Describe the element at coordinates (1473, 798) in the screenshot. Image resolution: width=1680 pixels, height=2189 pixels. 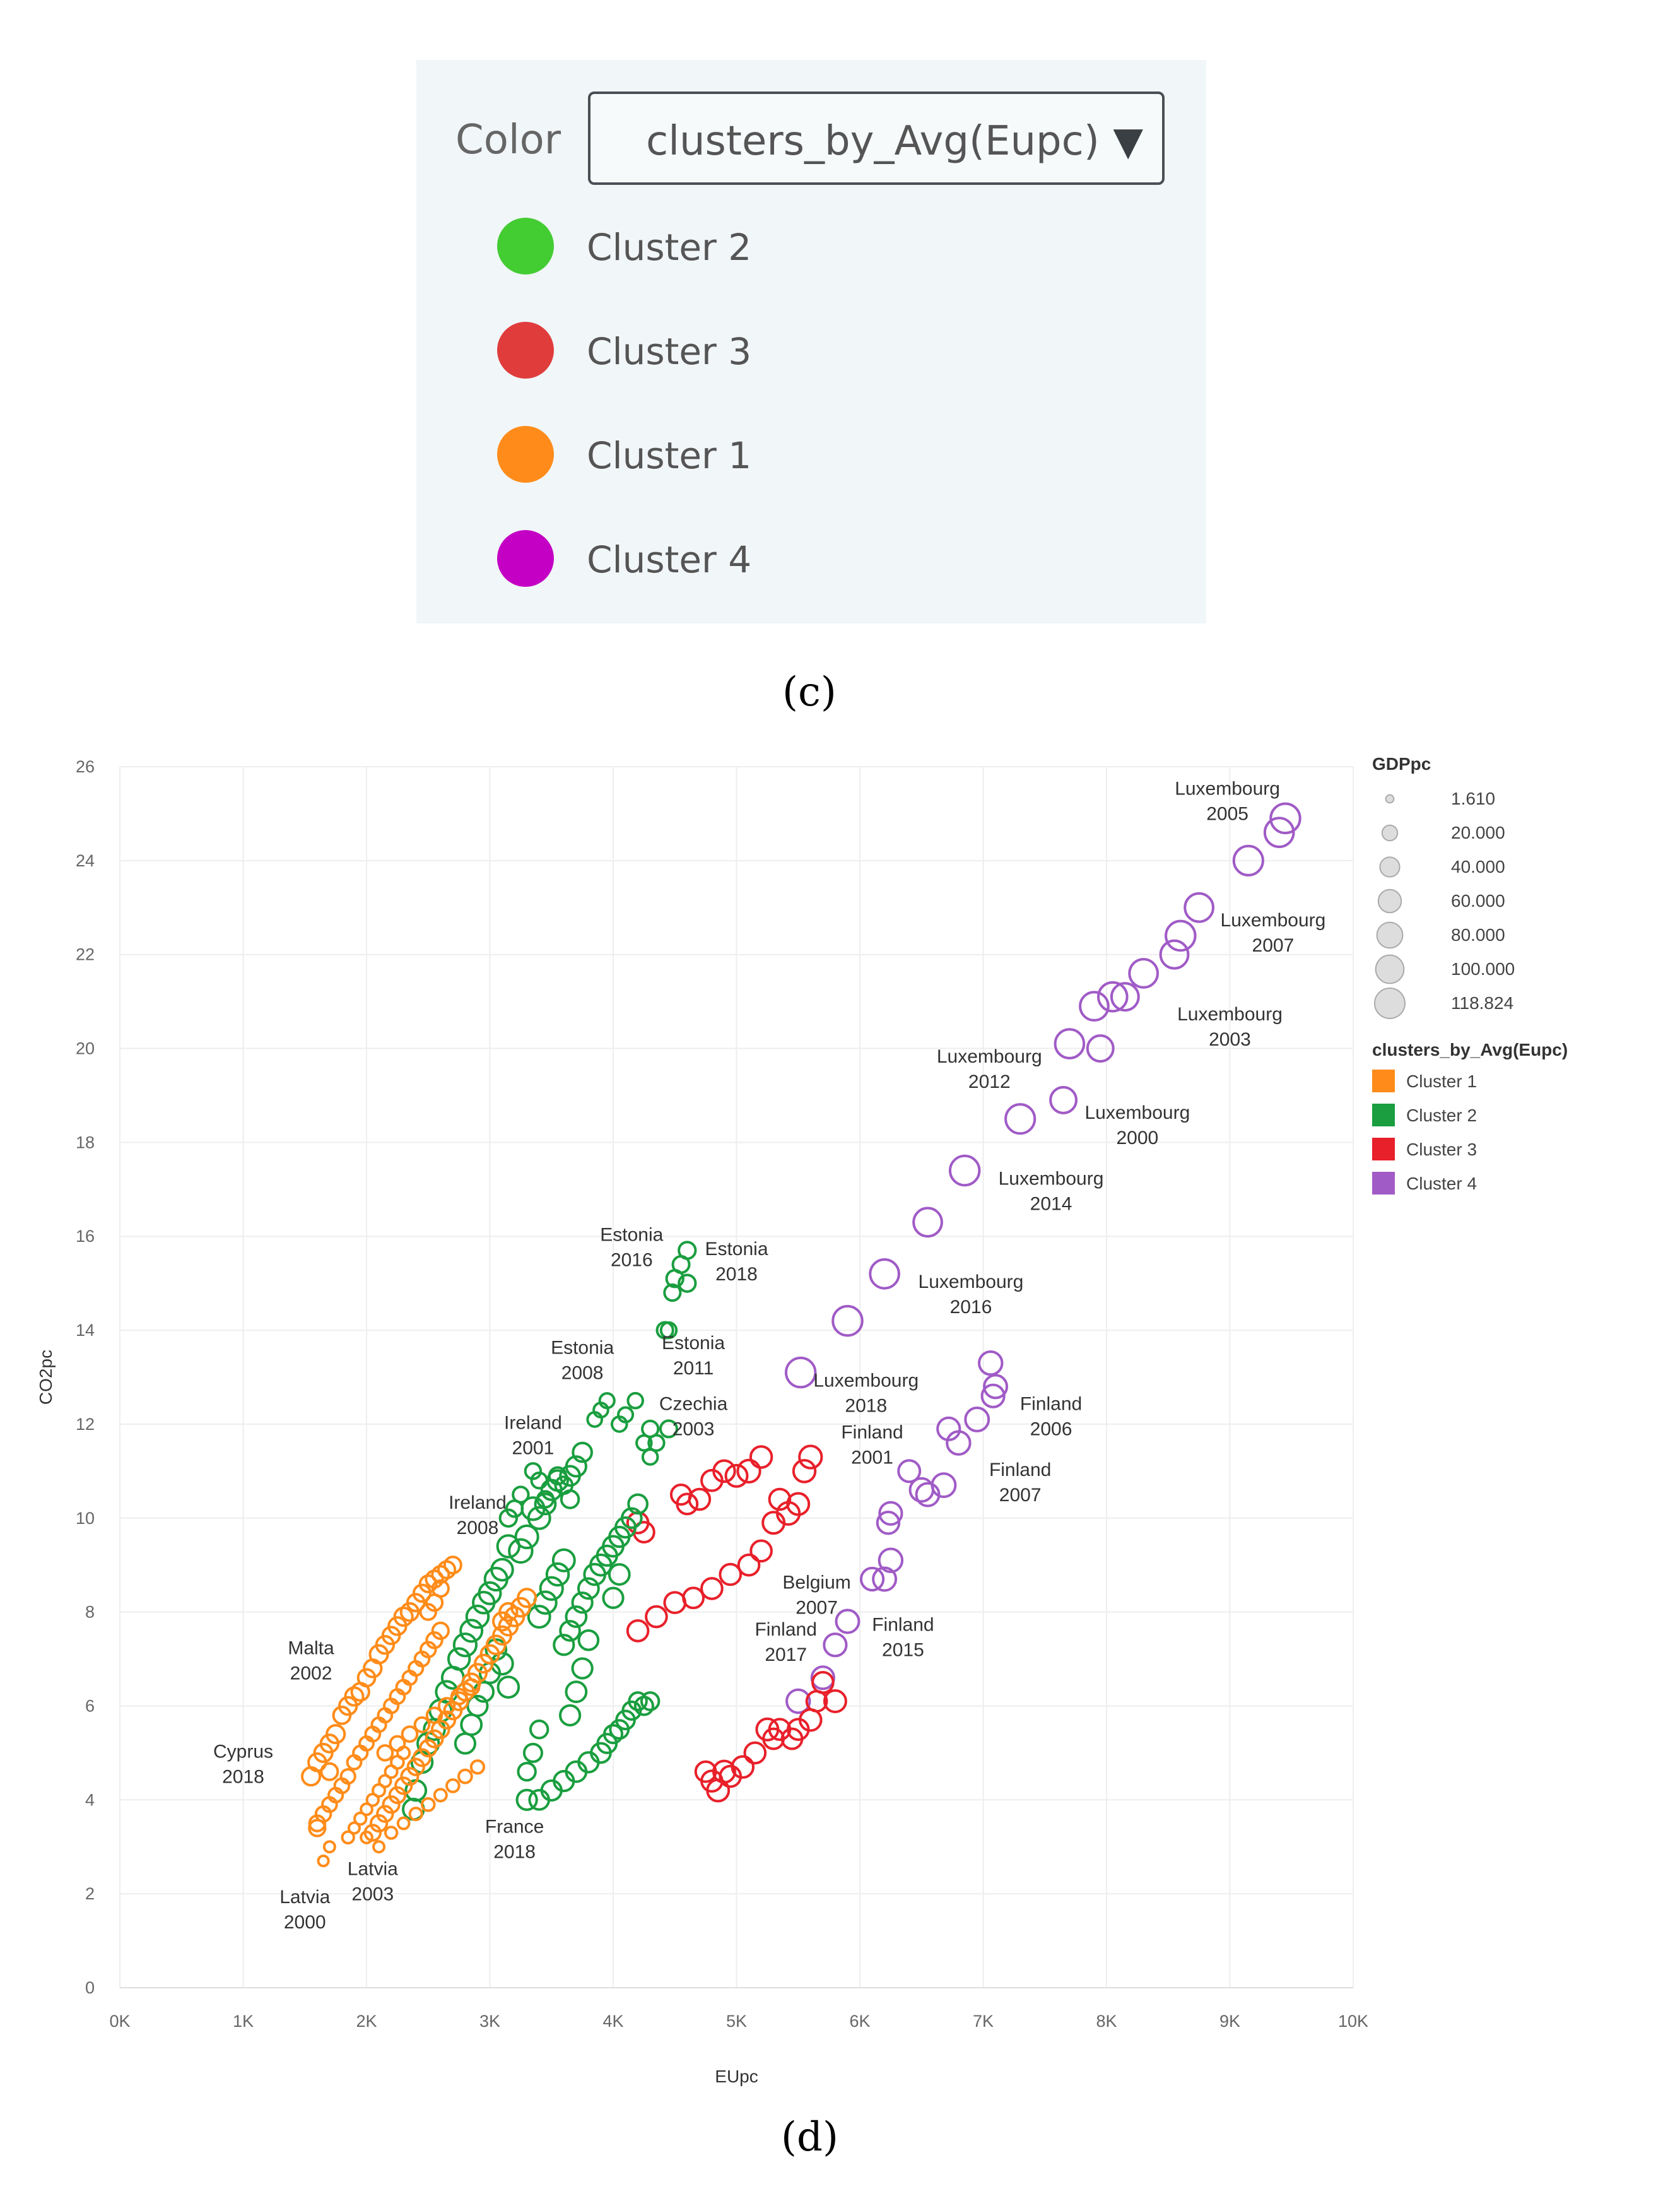
I see `size-legend-label: 1.610` at that location.